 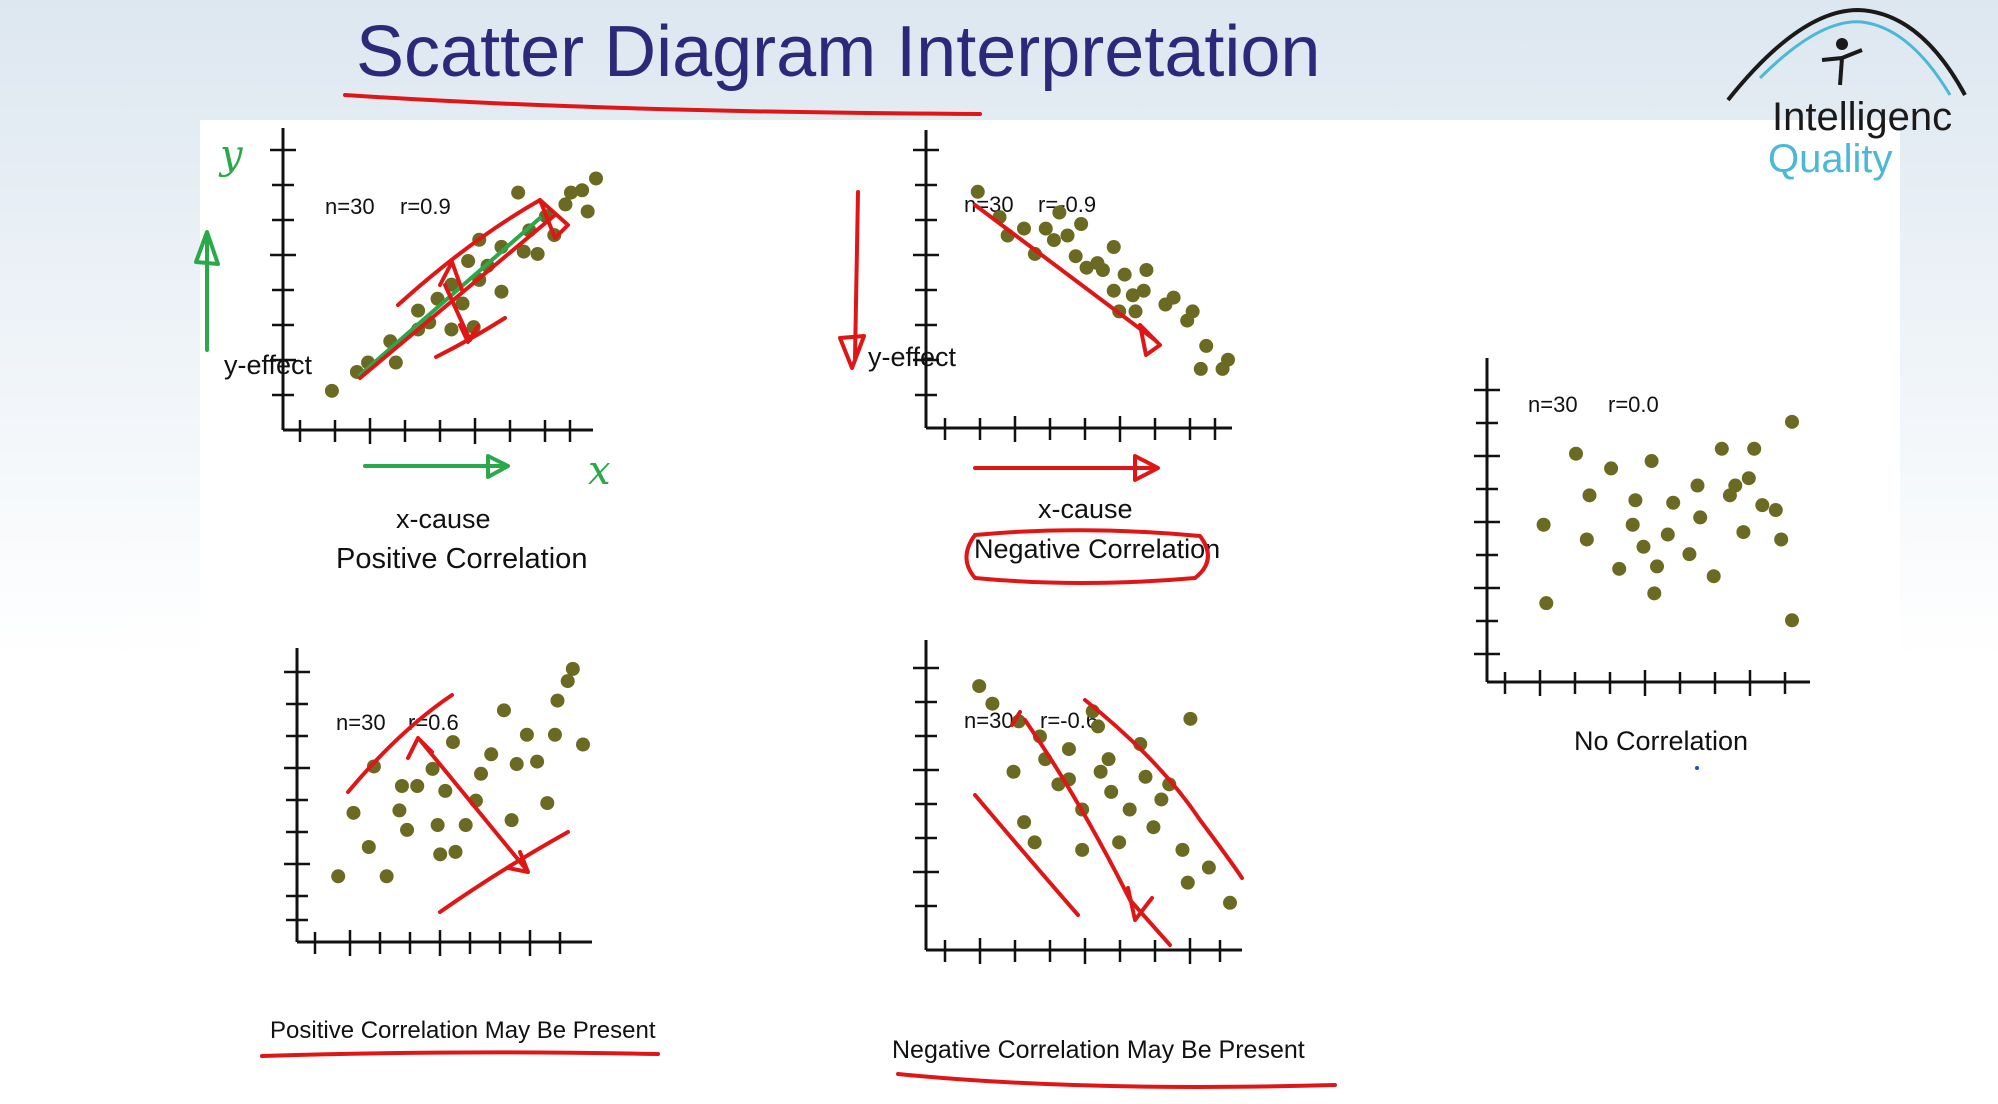 I want to click on r-label: r=0.0, so click(x=1633, y=404).